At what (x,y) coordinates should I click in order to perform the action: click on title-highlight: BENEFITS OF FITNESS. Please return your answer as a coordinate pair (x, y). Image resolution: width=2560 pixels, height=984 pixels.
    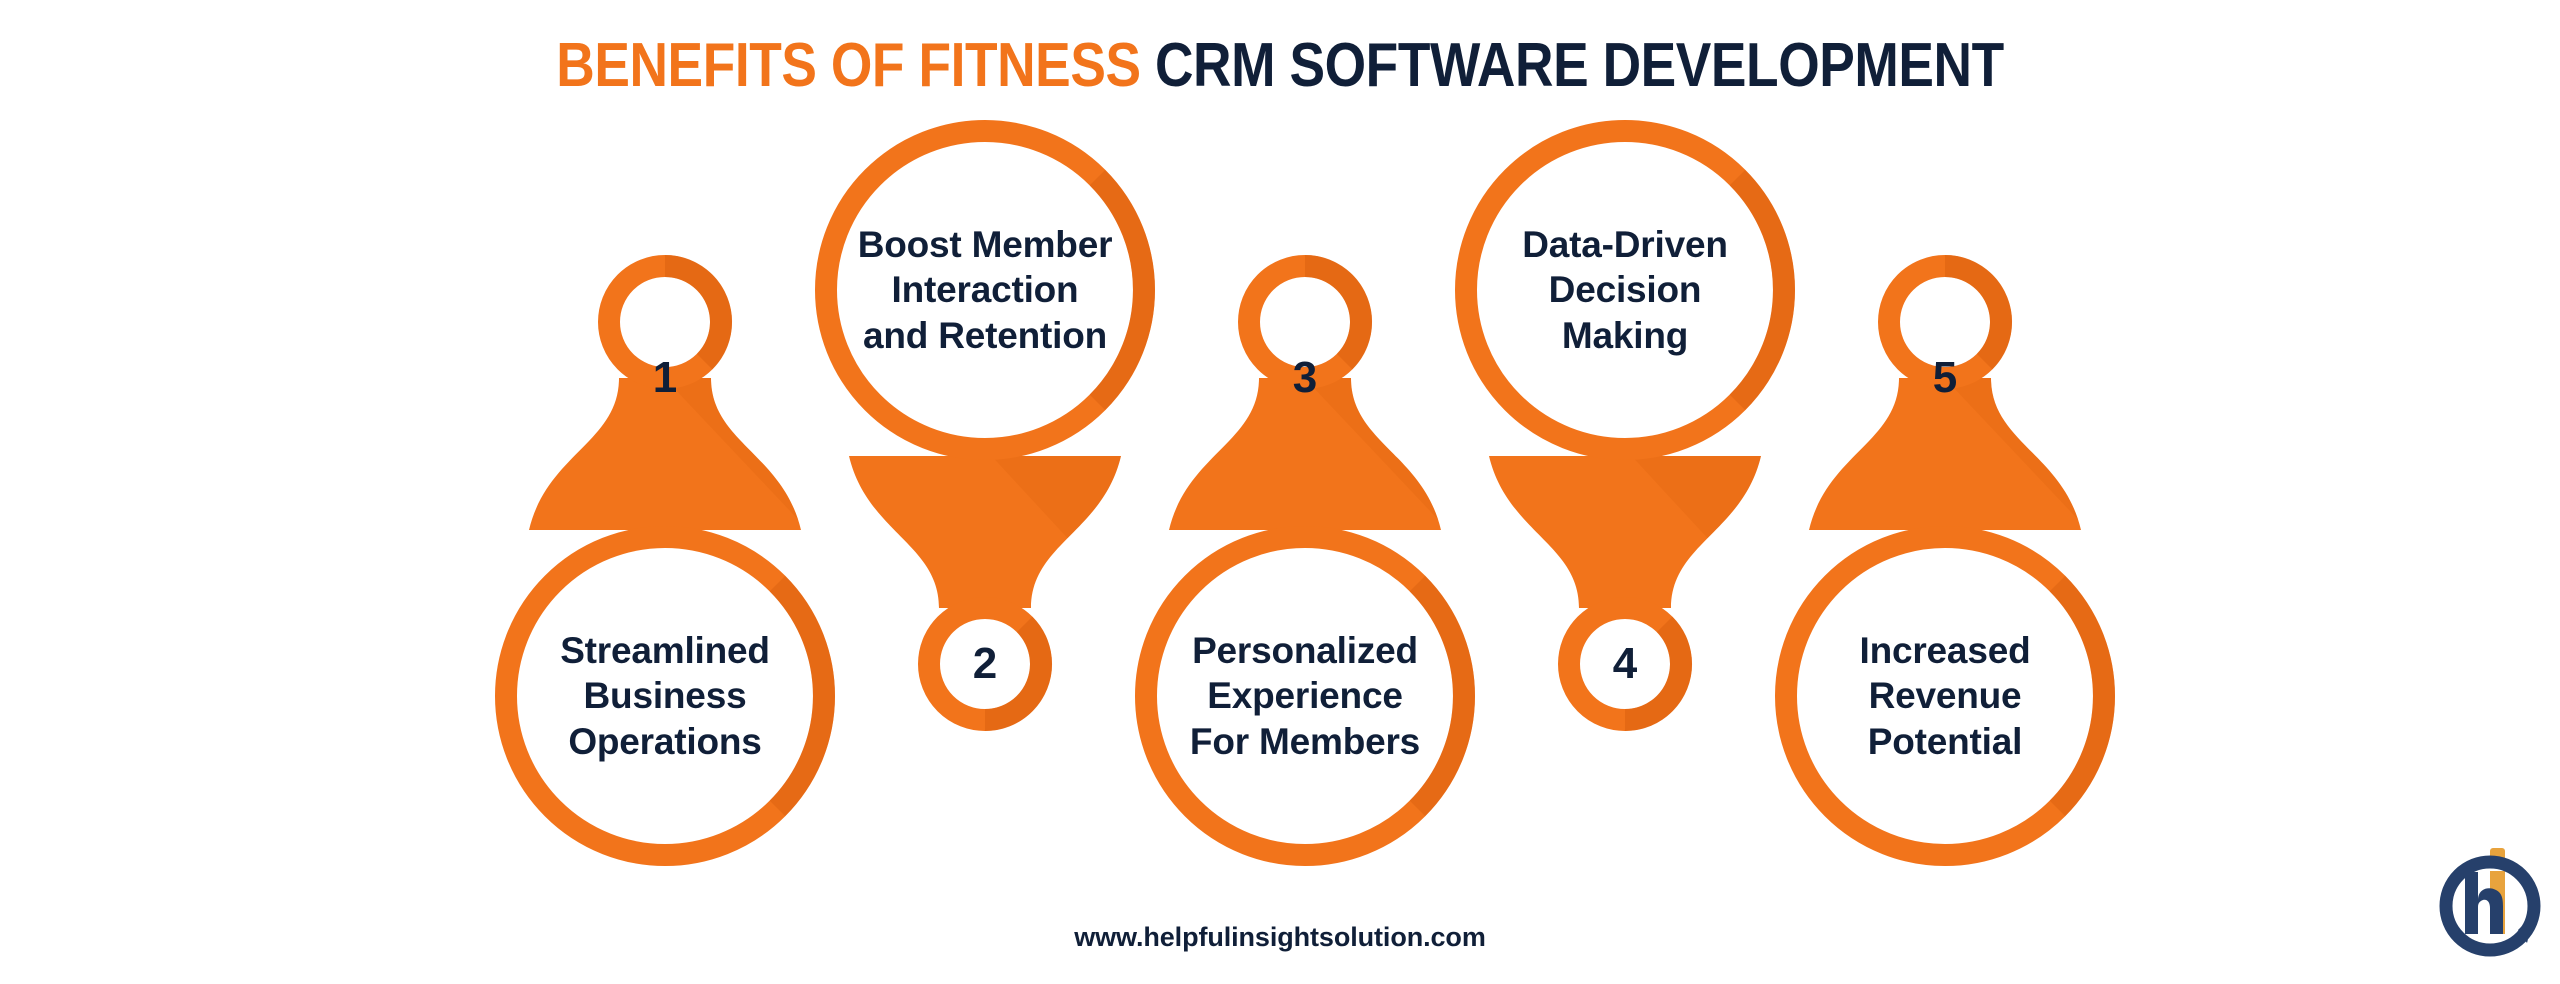
    Looking at the image, I should click on (848, 65).